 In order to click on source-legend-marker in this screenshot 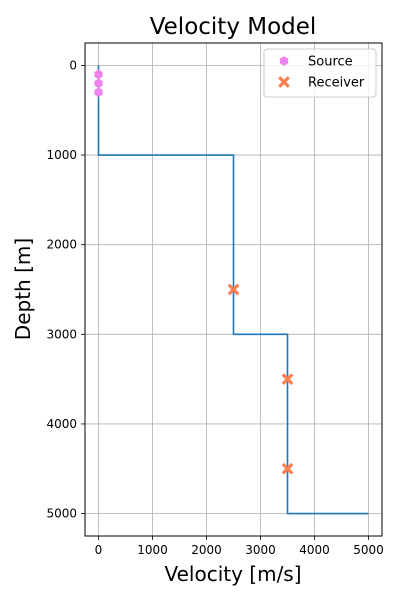, I will do `click(284, 61)`.